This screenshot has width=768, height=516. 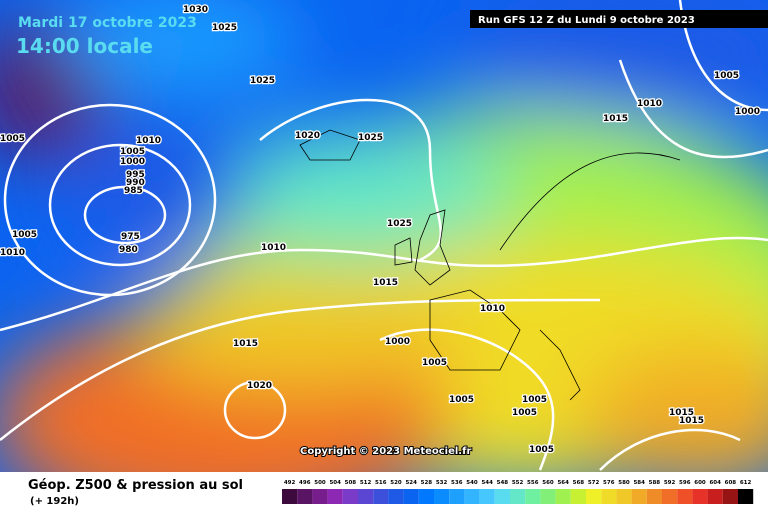 What do you see at coordinates (715, 483) in the screenshot?
I see `scale-label: 604` at bounding box center [715, 483].